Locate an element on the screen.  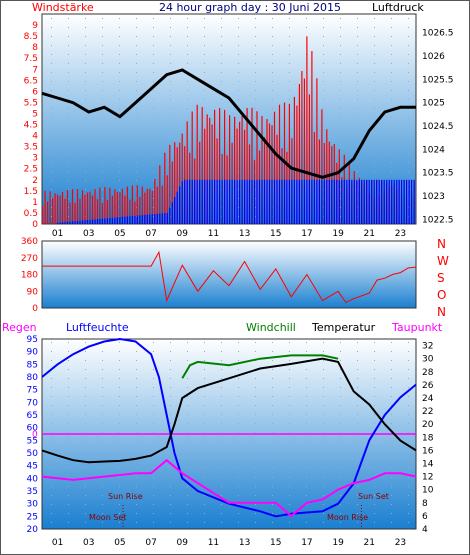
x-tick-label-top: 09 is located at coordinates (183, 234).